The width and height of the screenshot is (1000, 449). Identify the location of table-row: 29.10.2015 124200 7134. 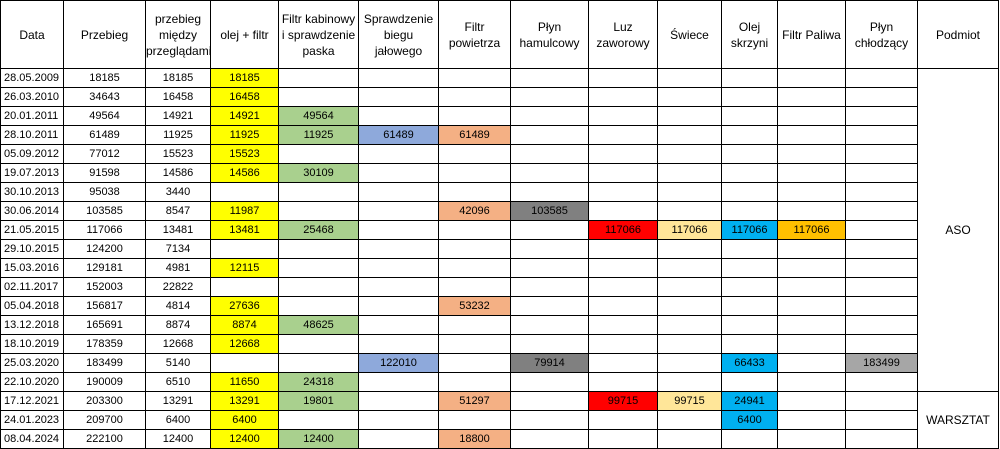
(499, 249).